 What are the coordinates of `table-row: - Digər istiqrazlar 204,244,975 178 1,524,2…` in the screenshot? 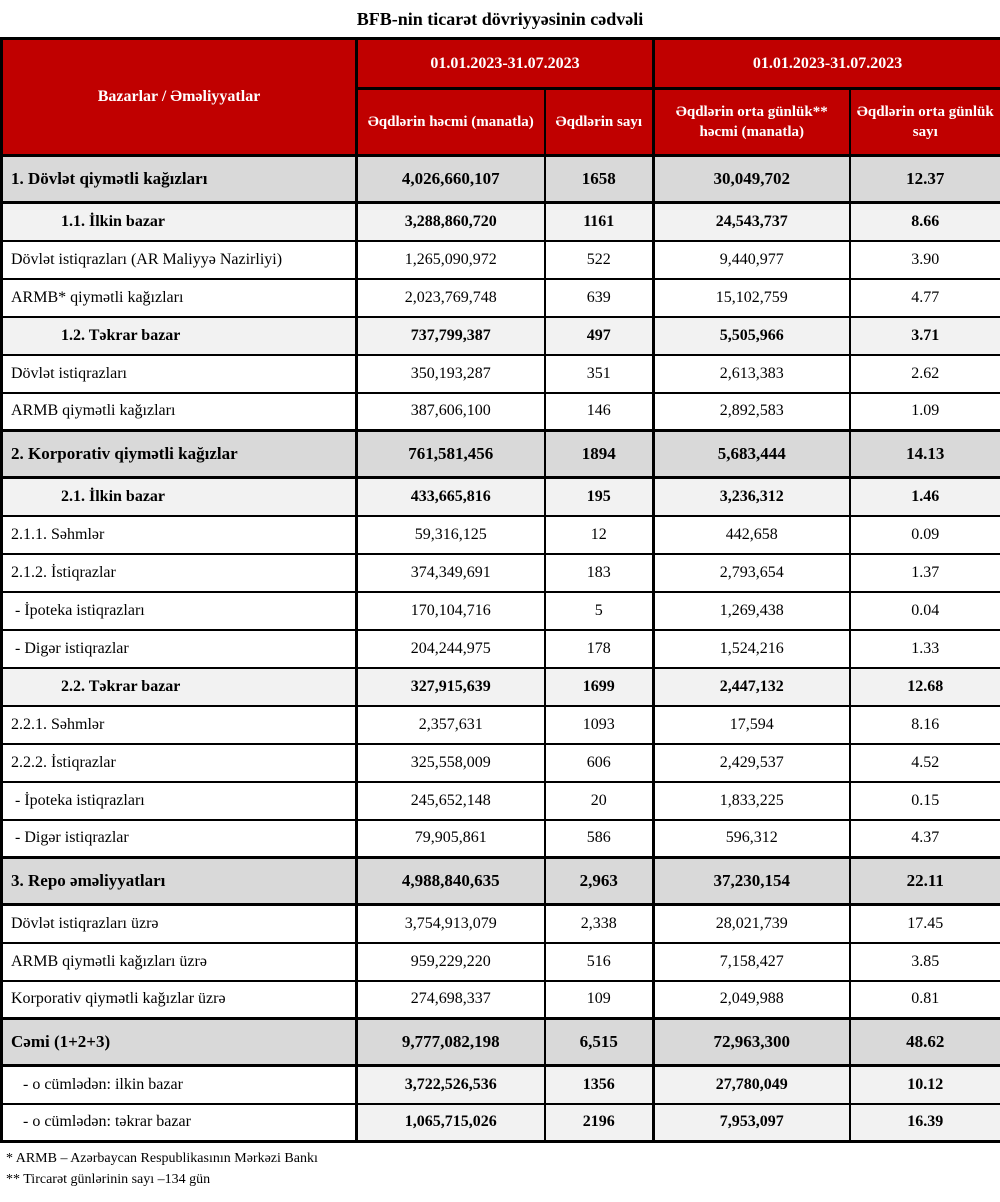 It's located at (500, 648).